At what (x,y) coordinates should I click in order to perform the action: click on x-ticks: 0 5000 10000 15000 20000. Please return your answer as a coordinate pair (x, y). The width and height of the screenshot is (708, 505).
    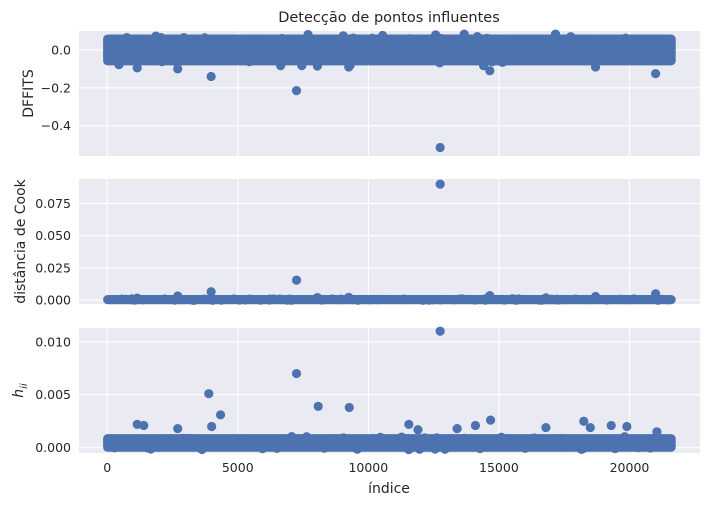
    Looking at the image, I should click on (376, 467).